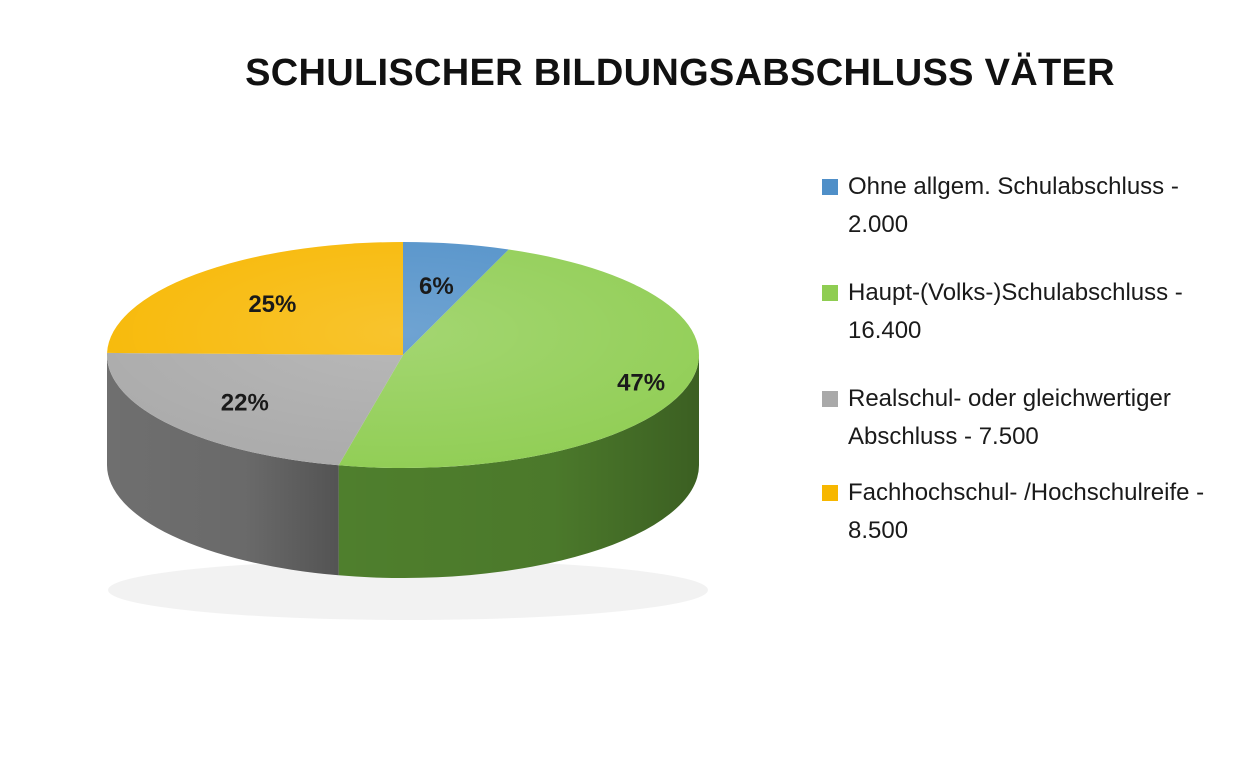 The width and height of the screenshot is (1260, 757). I want to click on pie-label-realschulabschluss: 22%, so click(245, 403).